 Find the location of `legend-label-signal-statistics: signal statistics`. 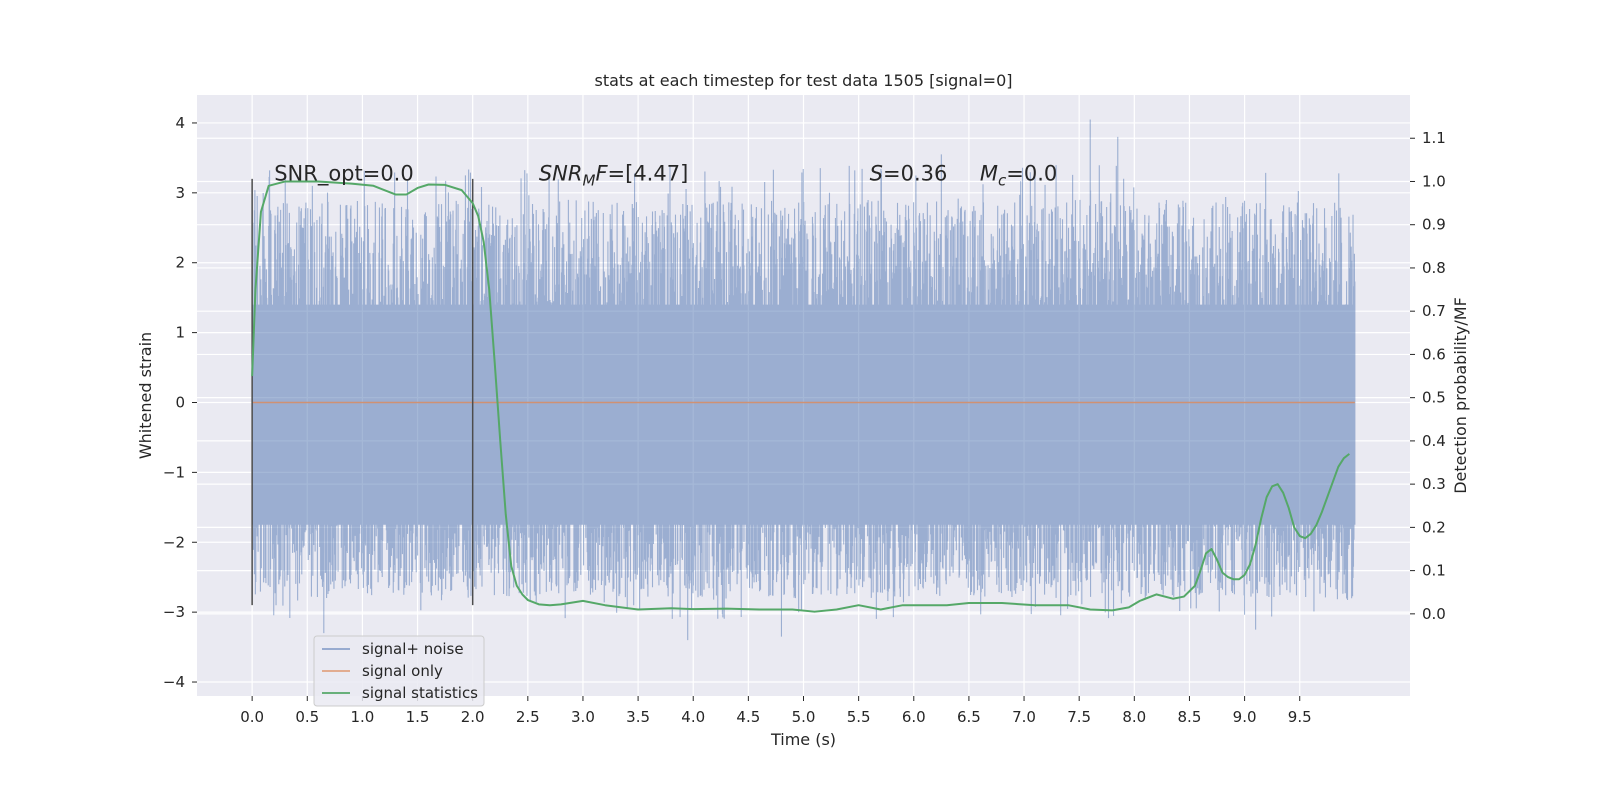

legend-label-signal-statistics: signal statistics is located at coordinates (420, 693).